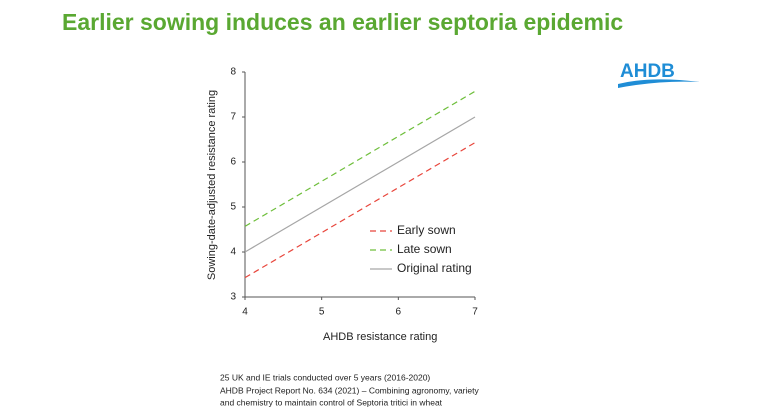  I want to click on legend-label: Late sown, so click(424, 249).